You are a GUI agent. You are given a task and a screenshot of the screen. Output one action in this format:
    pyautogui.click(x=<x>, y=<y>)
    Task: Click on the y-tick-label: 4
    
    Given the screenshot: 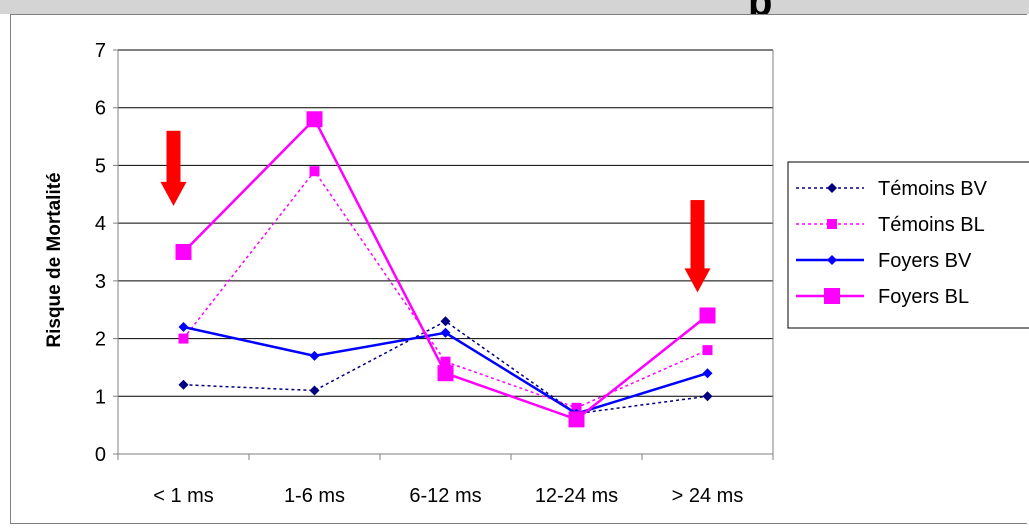 What is the action you would take?
    pyautogui.click(x=100, y=224)
    